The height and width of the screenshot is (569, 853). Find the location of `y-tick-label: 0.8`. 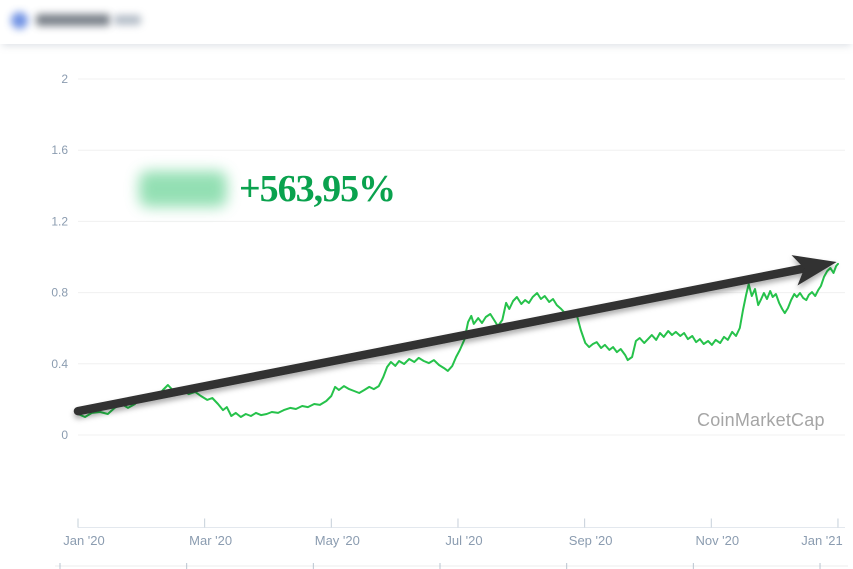

y-tick-label: 0.8 is located at coordinates (59, 293).